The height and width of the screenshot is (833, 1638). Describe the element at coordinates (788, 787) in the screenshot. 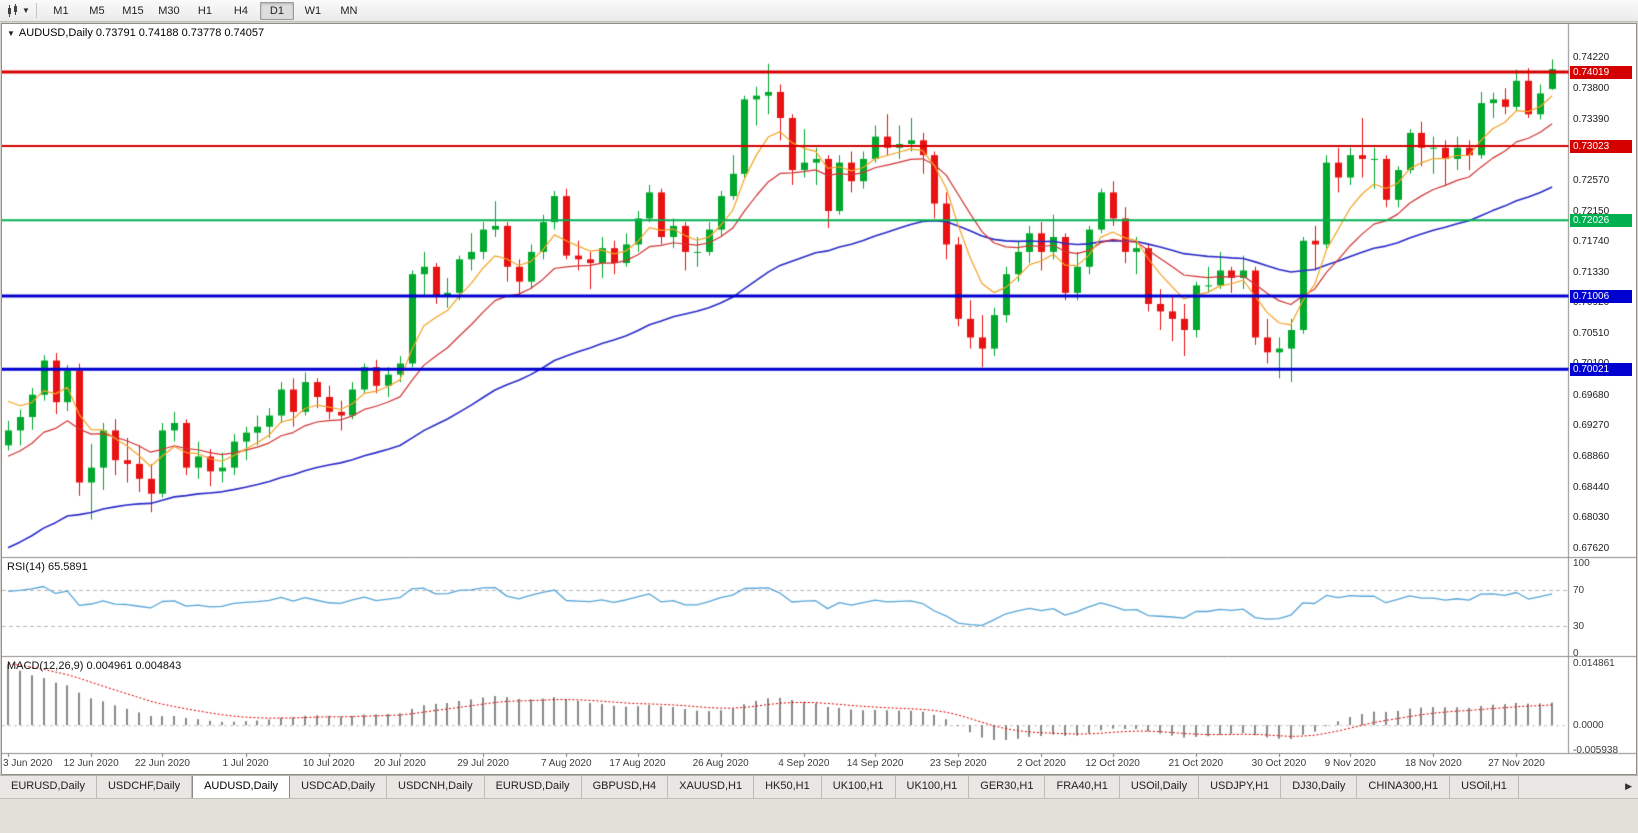

I see `chart-tab-hk50-h1: HK50,H1` at that location.